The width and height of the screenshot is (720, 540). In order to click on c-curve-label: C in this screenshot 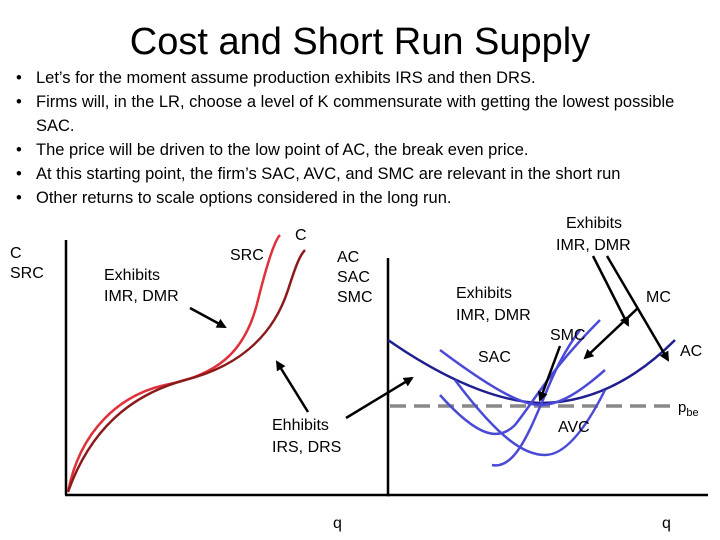, I will do `click(301, 235)`.